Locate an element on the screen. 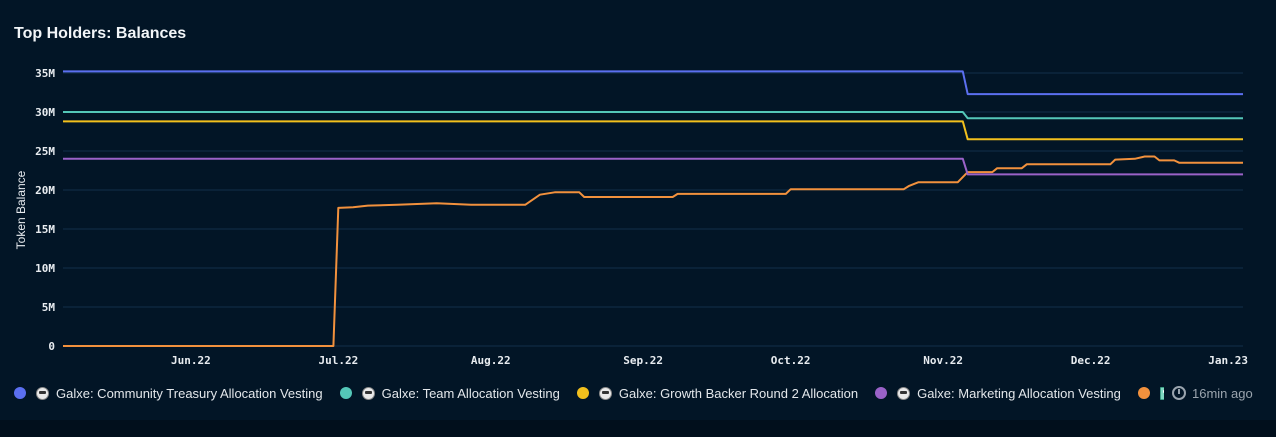 Image resolution: width=1276 pixels, height=437 pixels. legend-item: Bi is located at coordinates (1150, 393).